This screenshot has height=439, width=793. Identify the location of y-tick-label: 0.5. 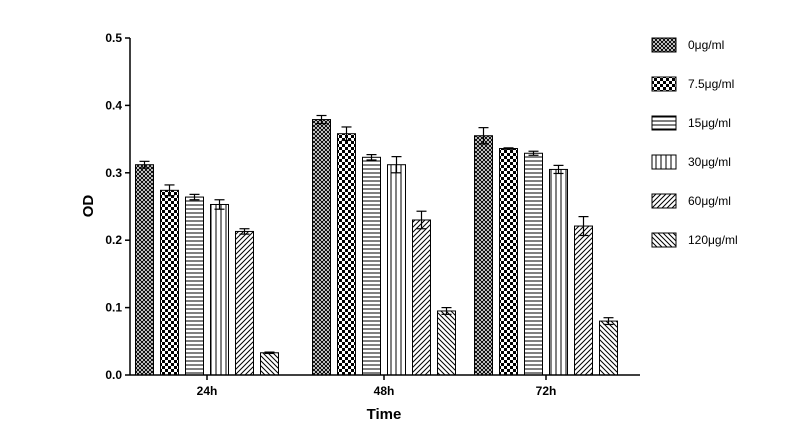
(113, 38).